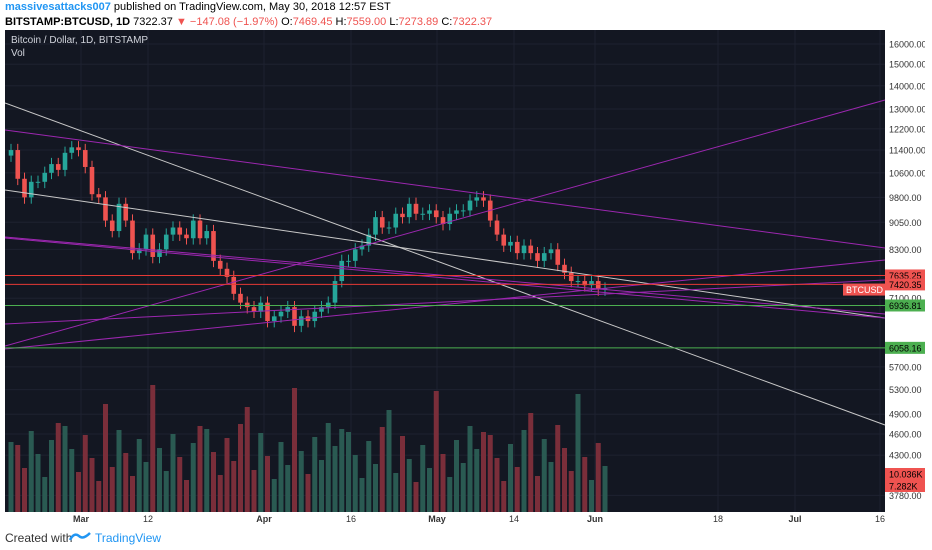 This screenshot has width=932, height=550. Describe the element at coordinates (366, 22) in the screenshot. I see `high-value: 7559.00` at that location.